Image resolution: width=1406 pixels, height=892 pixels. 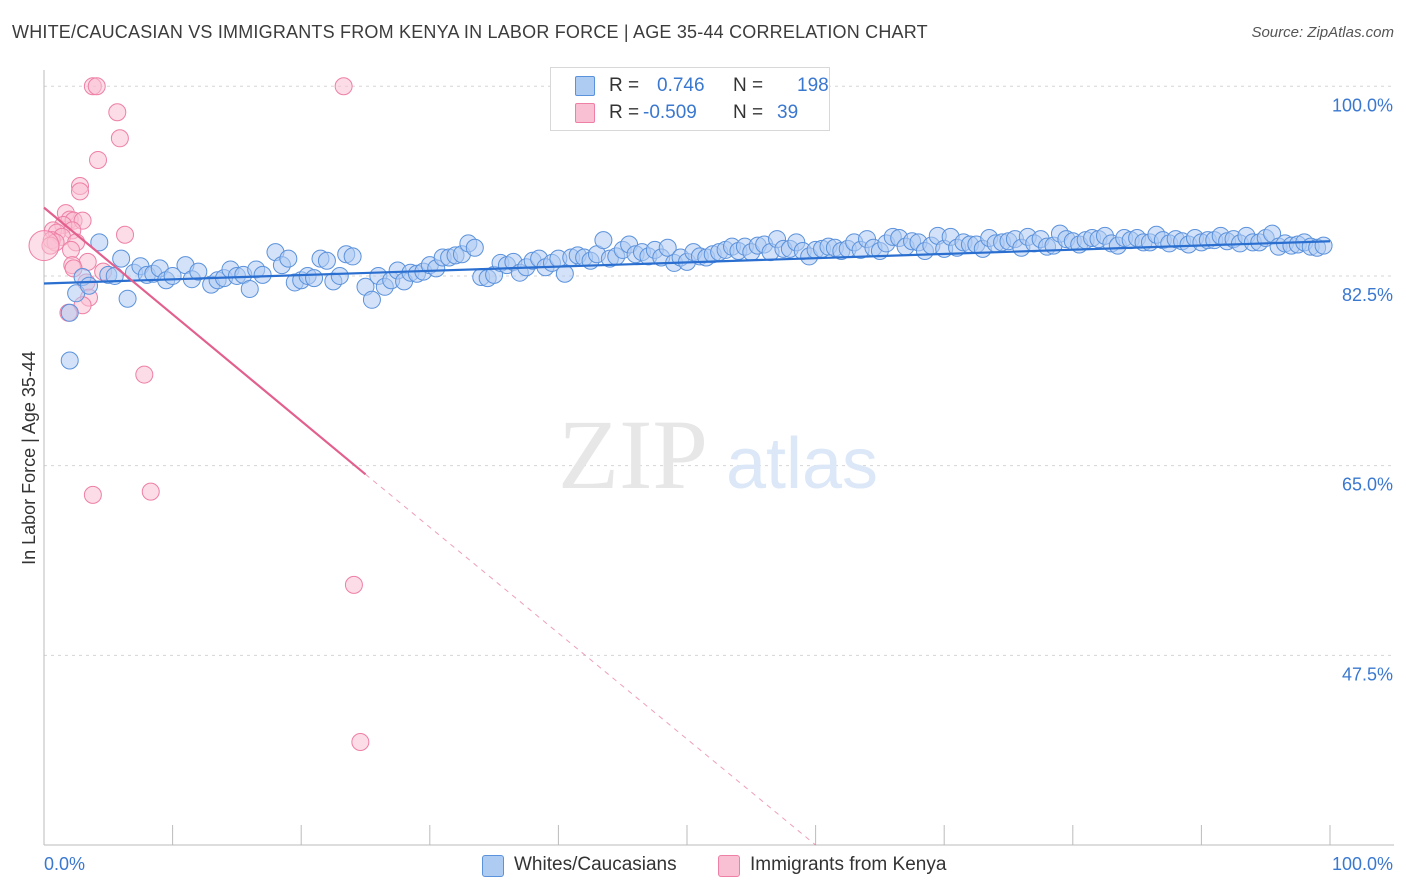 I want to click on legend-swatch-kenya, so click(x=585, y=113).